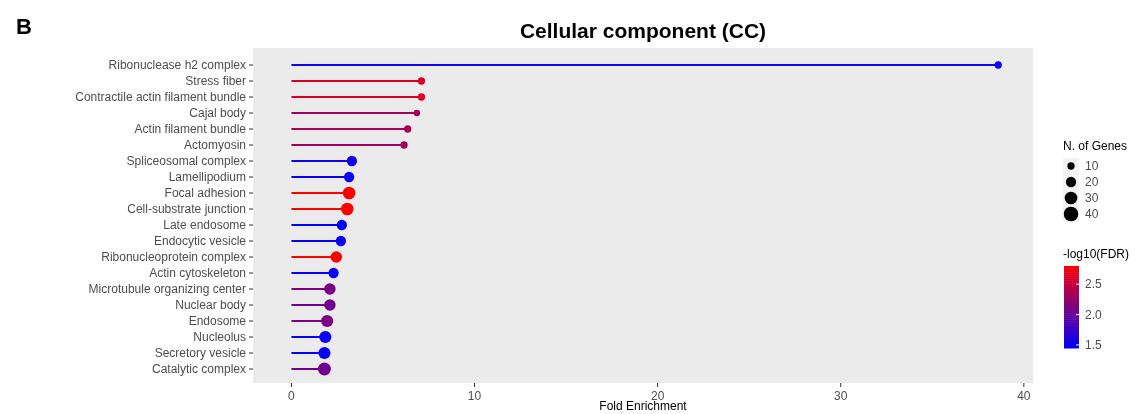 This screenshot has width=1137, height=414. Describe the element at coordinates (161, 97) in the screenshot. I see `y-tick-label: Contractile actin filament bundle` at that location.